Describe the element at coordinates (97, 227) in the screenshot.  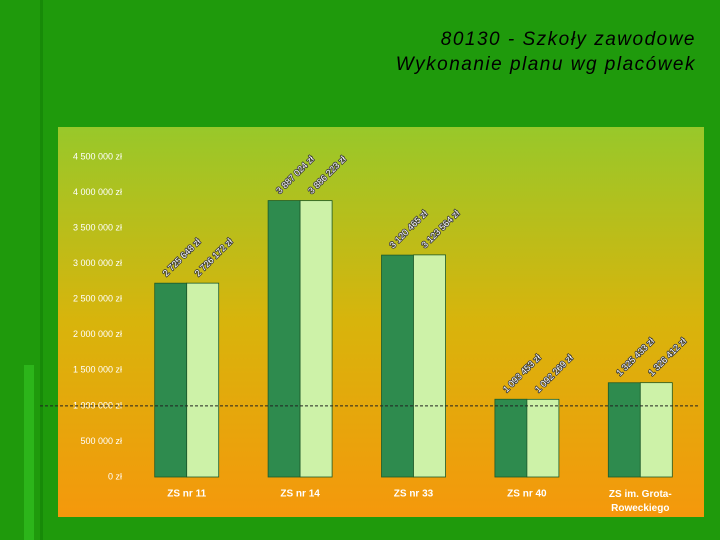
I see `y-tick-label: 3 500 000 zł` at that location.